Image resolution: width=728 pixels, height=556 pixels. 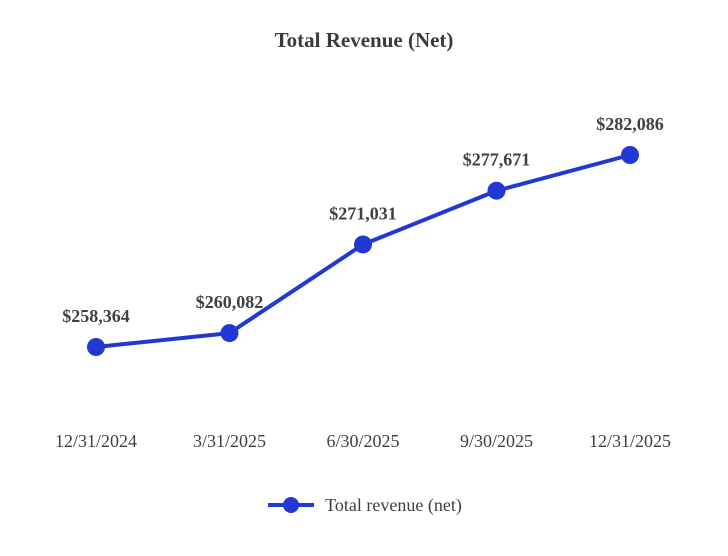 What do you see at coordinates (497, 160) in the screenshot?
I see `data-point-label: $277,671` at bounding box center [497, 160].